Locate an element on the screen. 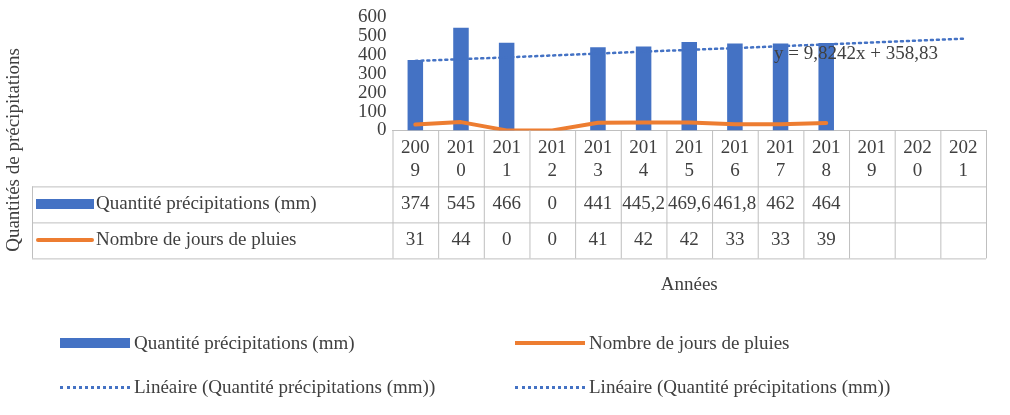 Image resolution: width=1010 pixels, height=415 pixels. x-tick-label: 2021 is located at coordinates (963, 157).